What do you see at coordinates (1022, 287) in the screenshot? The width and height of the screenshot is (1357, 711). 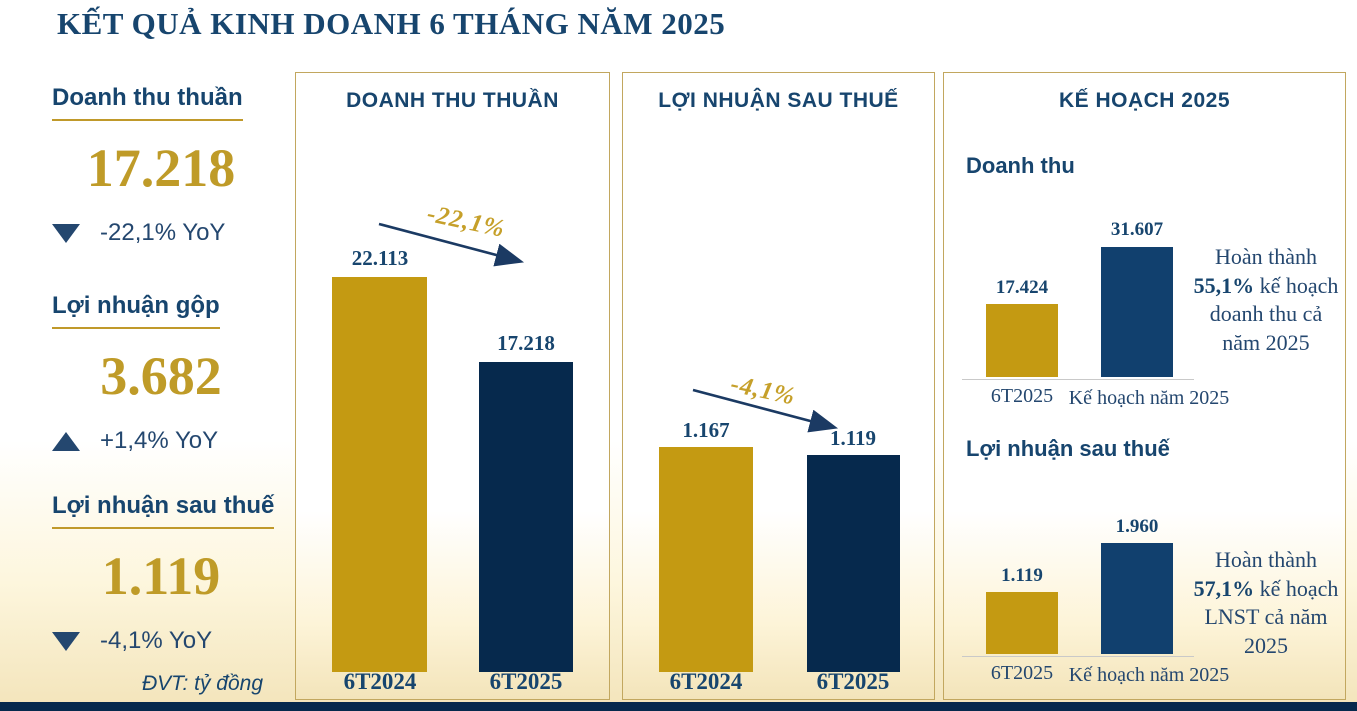 I see `bar-value: 17.424` at bounding box center [1022, 287].